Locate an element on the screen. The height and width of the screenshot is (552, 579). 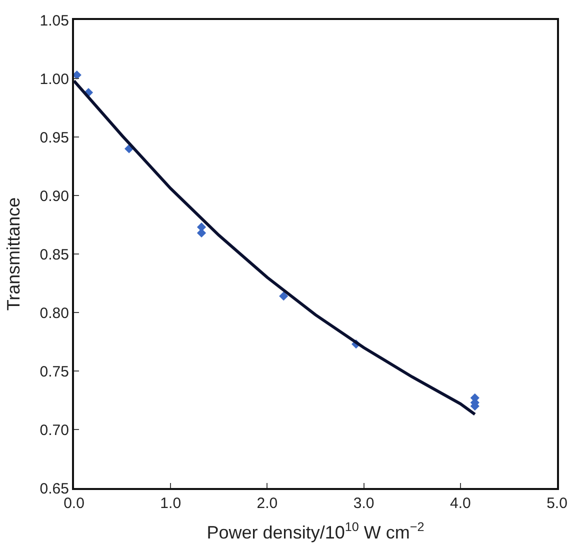
x-tick-label: 3.0 is located at coordinates (363, 503).